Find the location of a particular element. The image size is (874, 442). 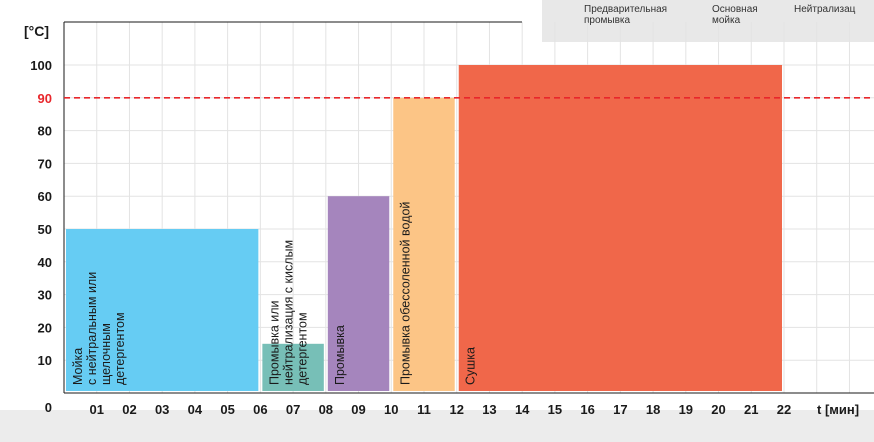

legend-item-neutralization: Нейтрализац is located at coordinates (825, 9).